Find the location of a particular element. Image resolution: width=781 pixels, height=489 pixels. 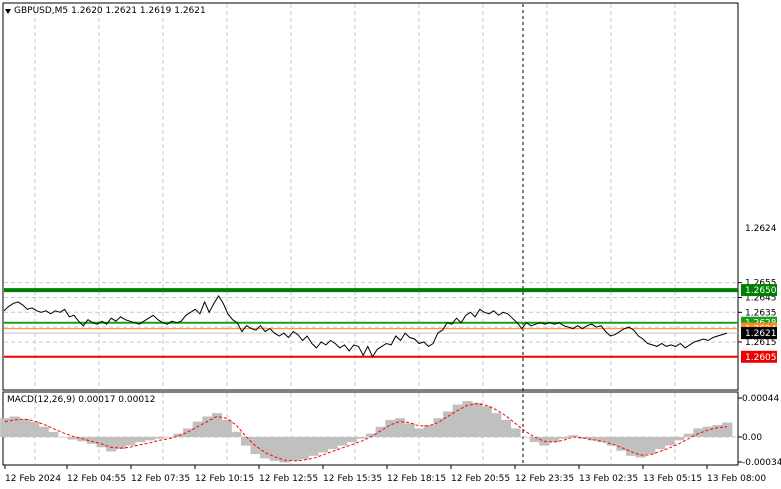

y-tick-label: 1.2645 is located at coordinates (761, 298).